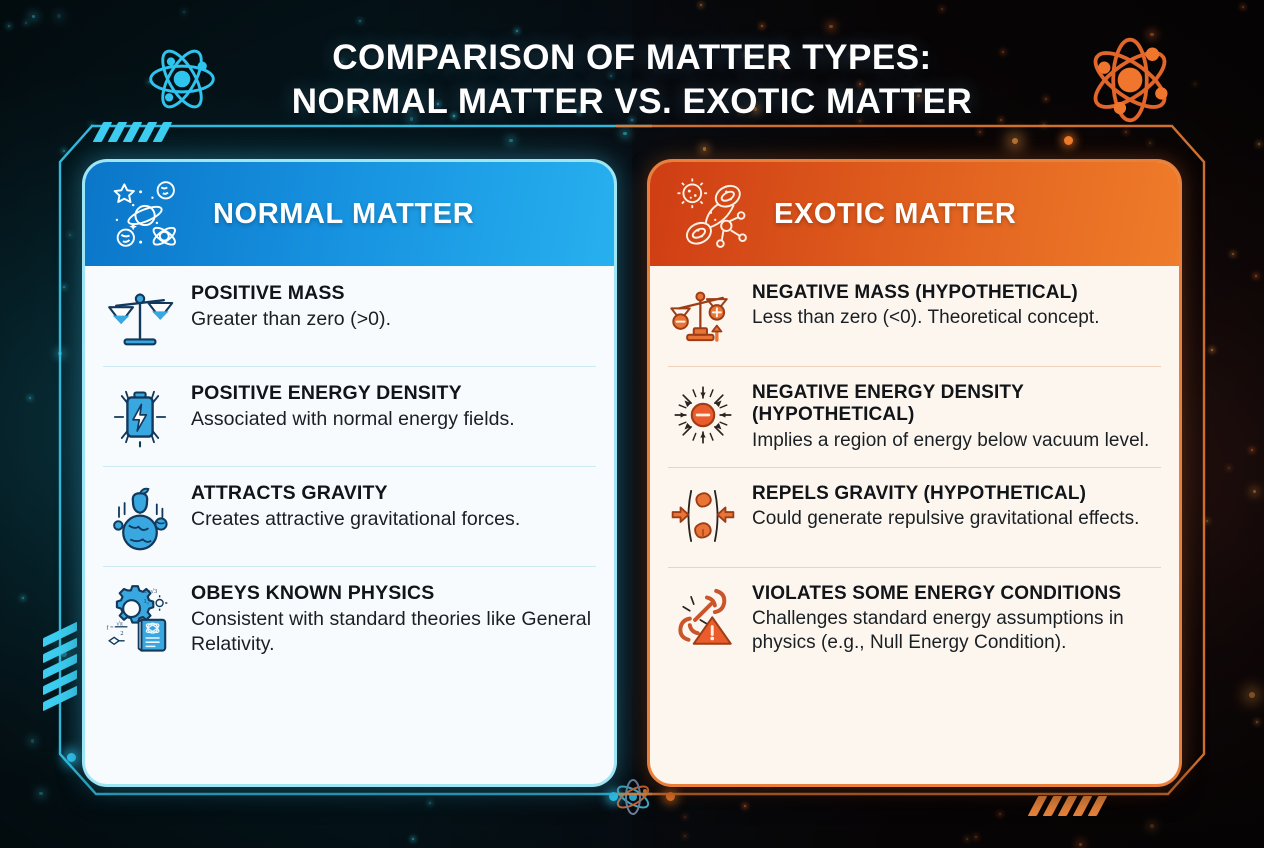 This screenshot has width=1264, height=848. Describe the element at coordinates (119, 623) in the screenshot. I see `svg-text: √π` at that location.